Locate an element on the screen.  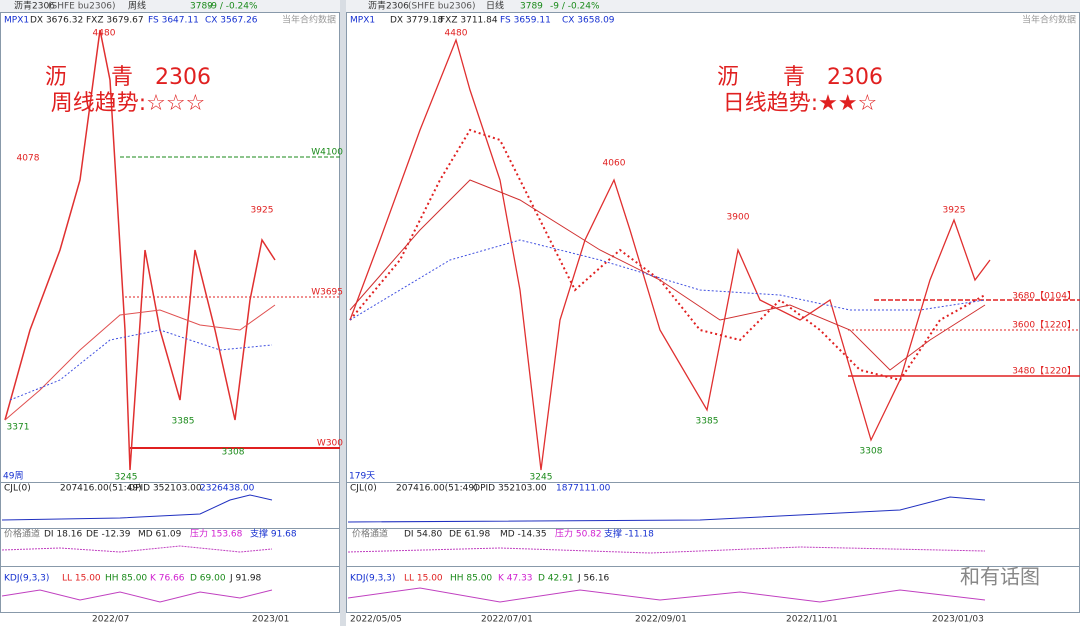
kdj-item: D 69.00 is located at coordinates (208, 579).